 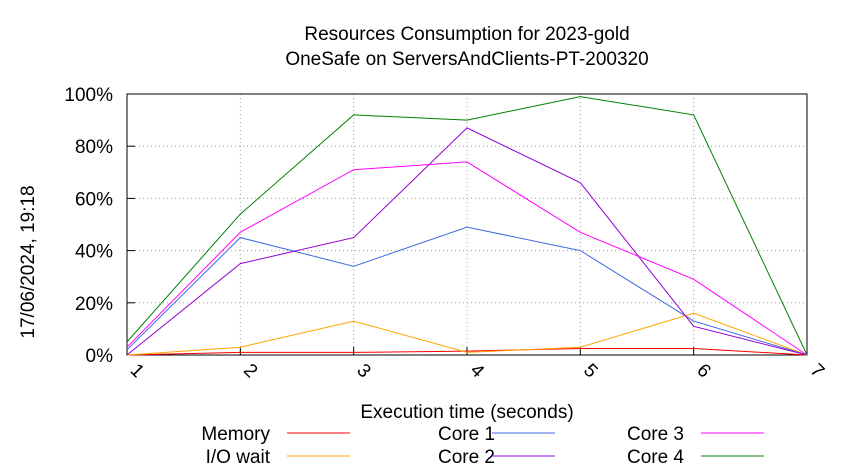 What do you see at coordinates (28, 261) in the screenshot?
I see `timestamp-label: 17/06/2024, 19:18` at bounding box center [28, 261].